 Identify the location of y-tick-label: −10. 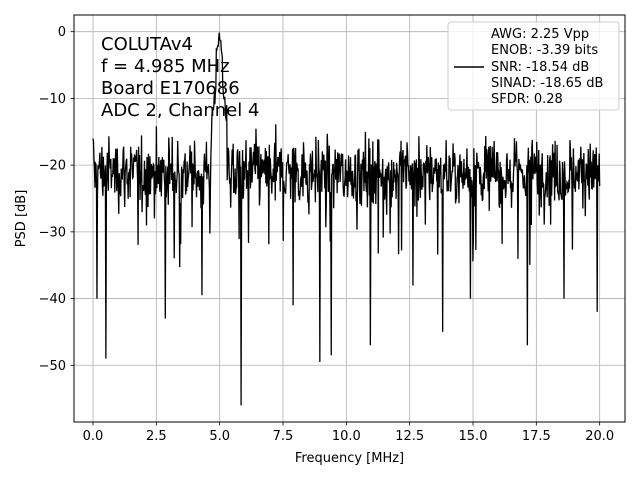
(52, 99).